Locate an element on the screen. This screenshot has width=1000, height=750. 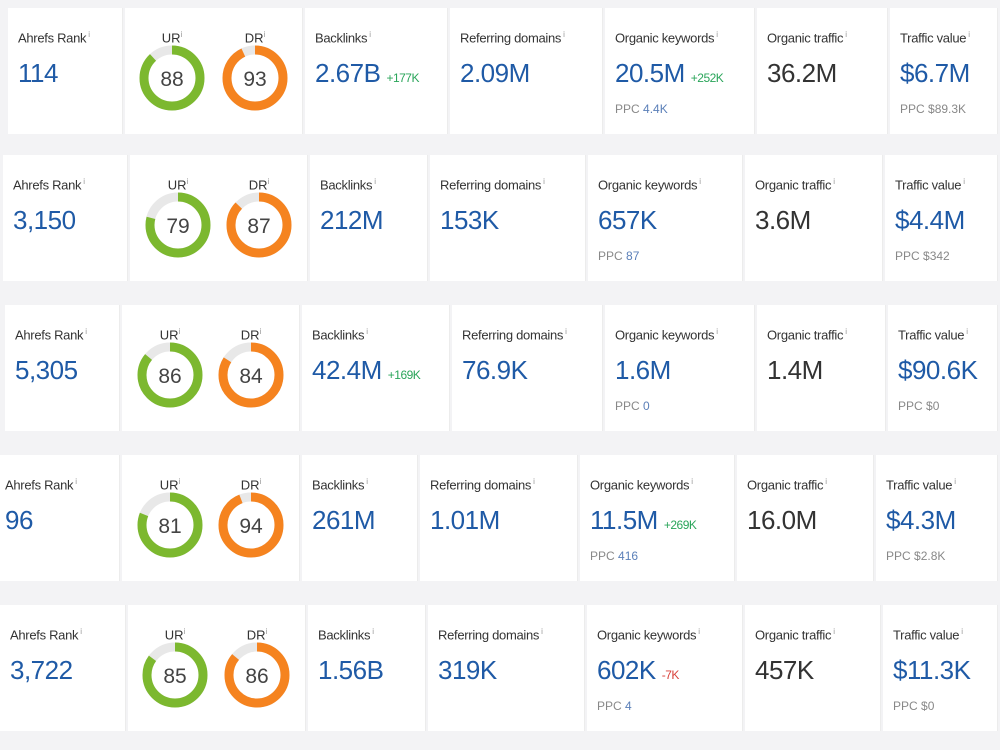
traffic-value-value: $90.6K is located at coordinates (938, 370).